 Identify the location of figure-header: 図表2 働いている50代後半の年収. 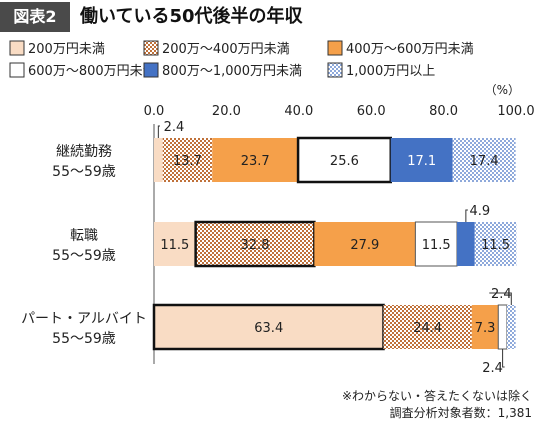
(270, 17).